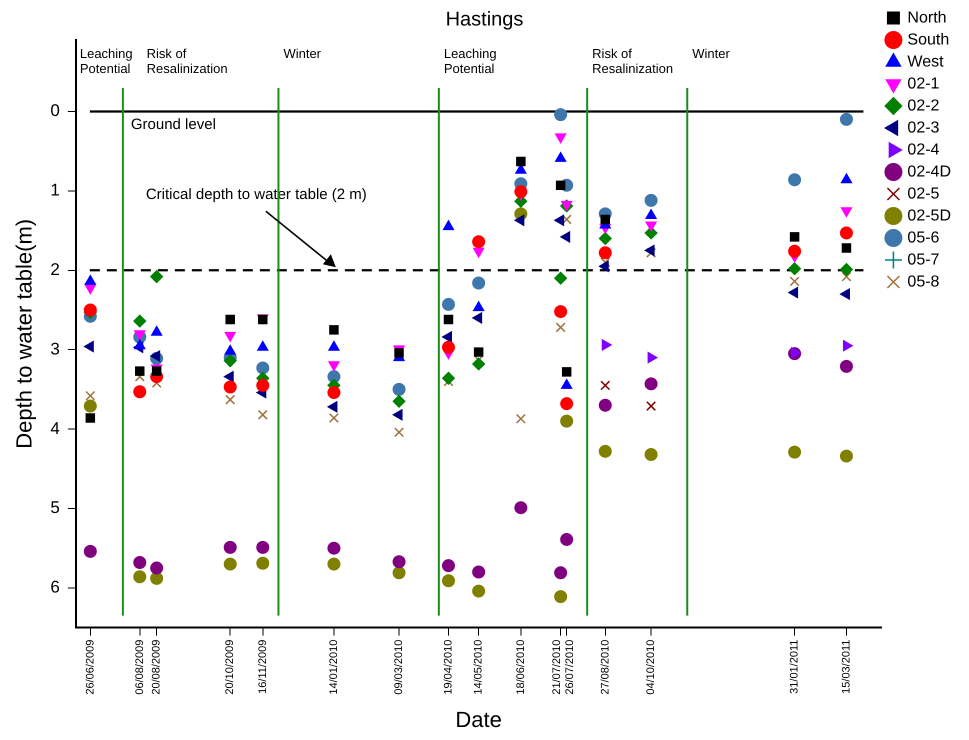 Image resolution: width=969 pixels, height=740 pixels. What do you see at coordinates (923, 127) in the screenshot?
I see `legend-label: 02-3` at bounding box center [923, 127].